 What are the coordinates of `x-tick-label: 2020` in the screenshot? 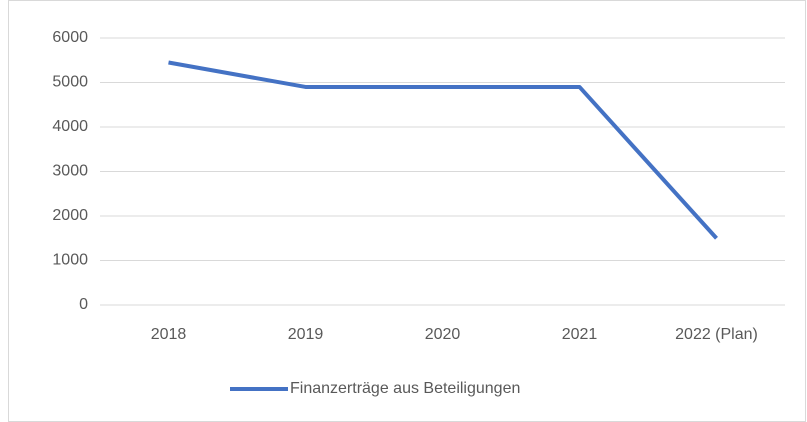 It's located at (443, 334).